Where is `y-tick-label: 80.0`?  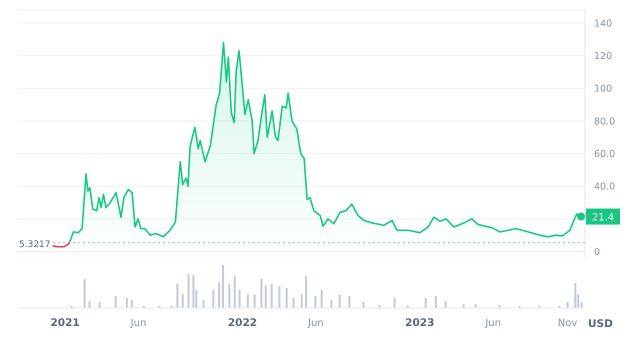
y-tick-label: 80.0 is located at coordinates (605, 122).